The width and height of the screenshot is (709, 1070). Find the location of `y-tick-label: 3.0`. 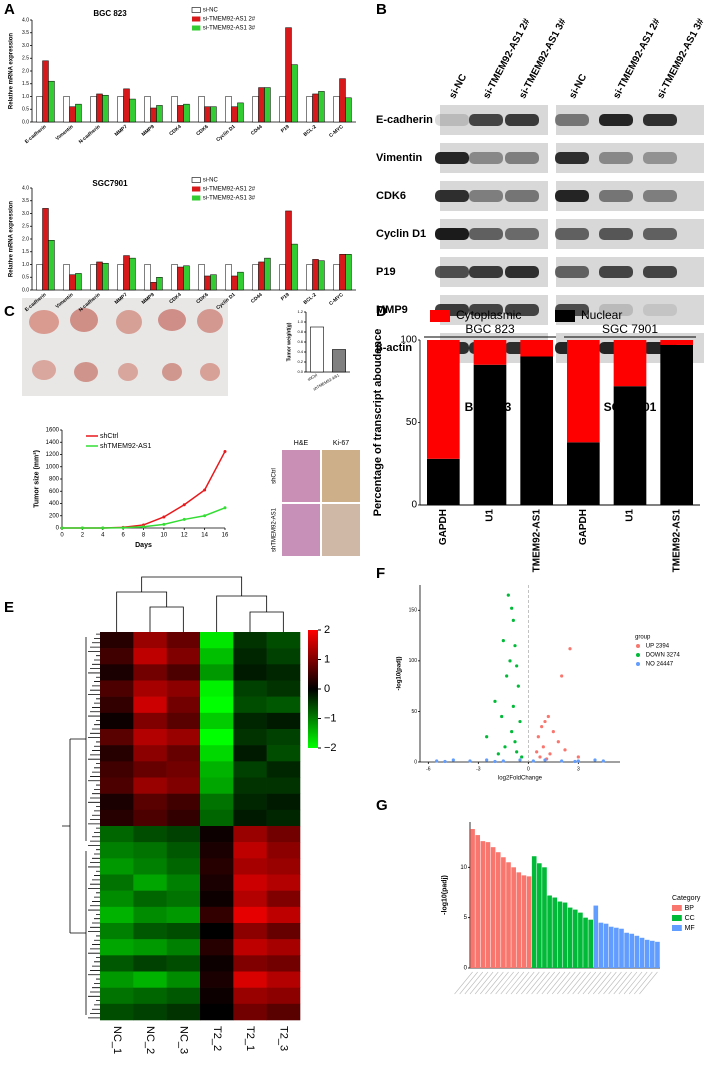

y-tick-label: 3.0 is located at coordinates (25, 214).